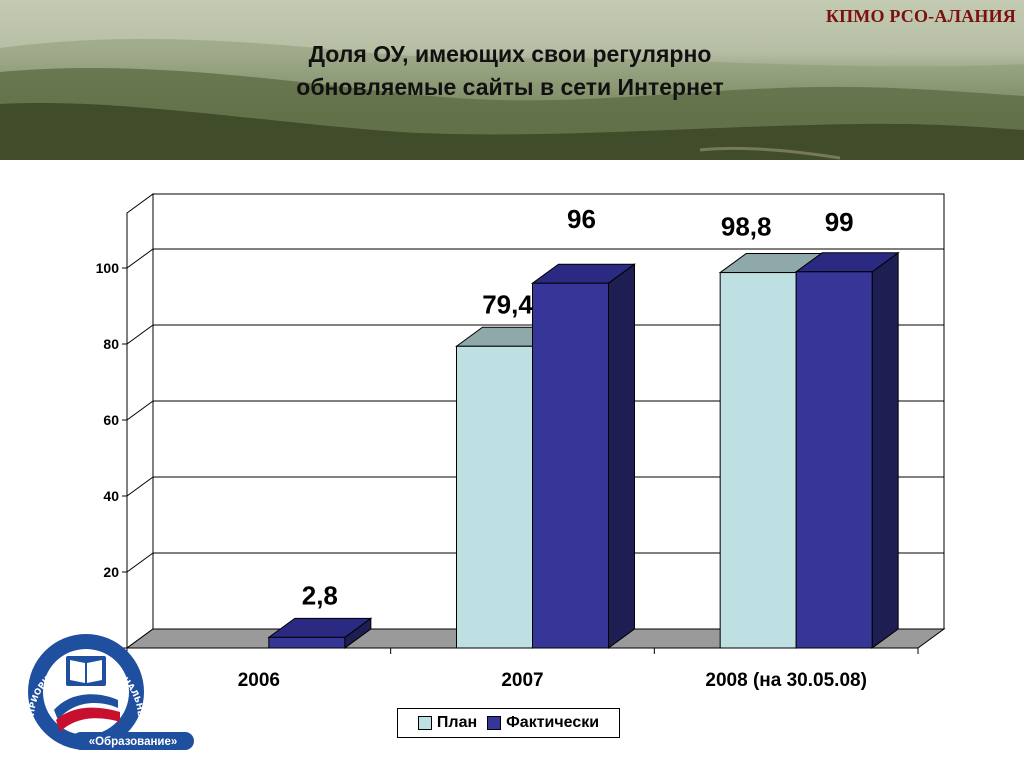 The height and width of the screenshot is (768, 1024). I want to click on title-line-2: обновляемые сайты в сети Интернет, so click(510, 87).